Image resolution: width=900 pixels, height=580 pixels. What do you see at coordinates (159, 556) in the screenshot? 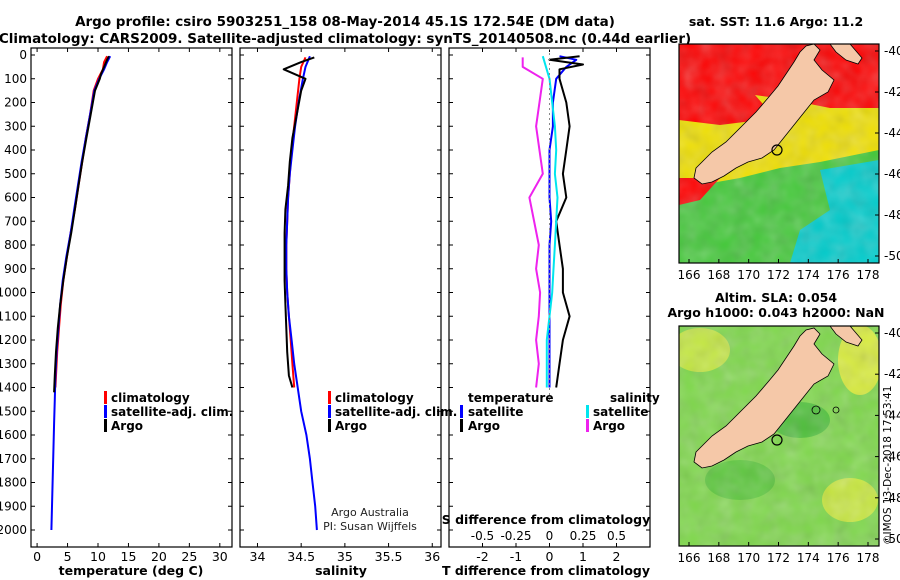
I see `x-tick-label: 20` at bounding box center [159, 556].